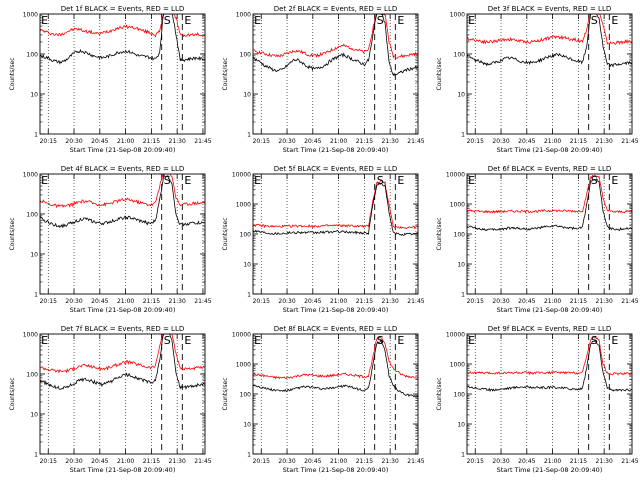 The image size is (640, 480). What do you see at coordinates (122, 329) in the screenshot?
I see `panel-title: Det 7f BLACK = Events, RED = LLD` at bounding box center [122, 329].